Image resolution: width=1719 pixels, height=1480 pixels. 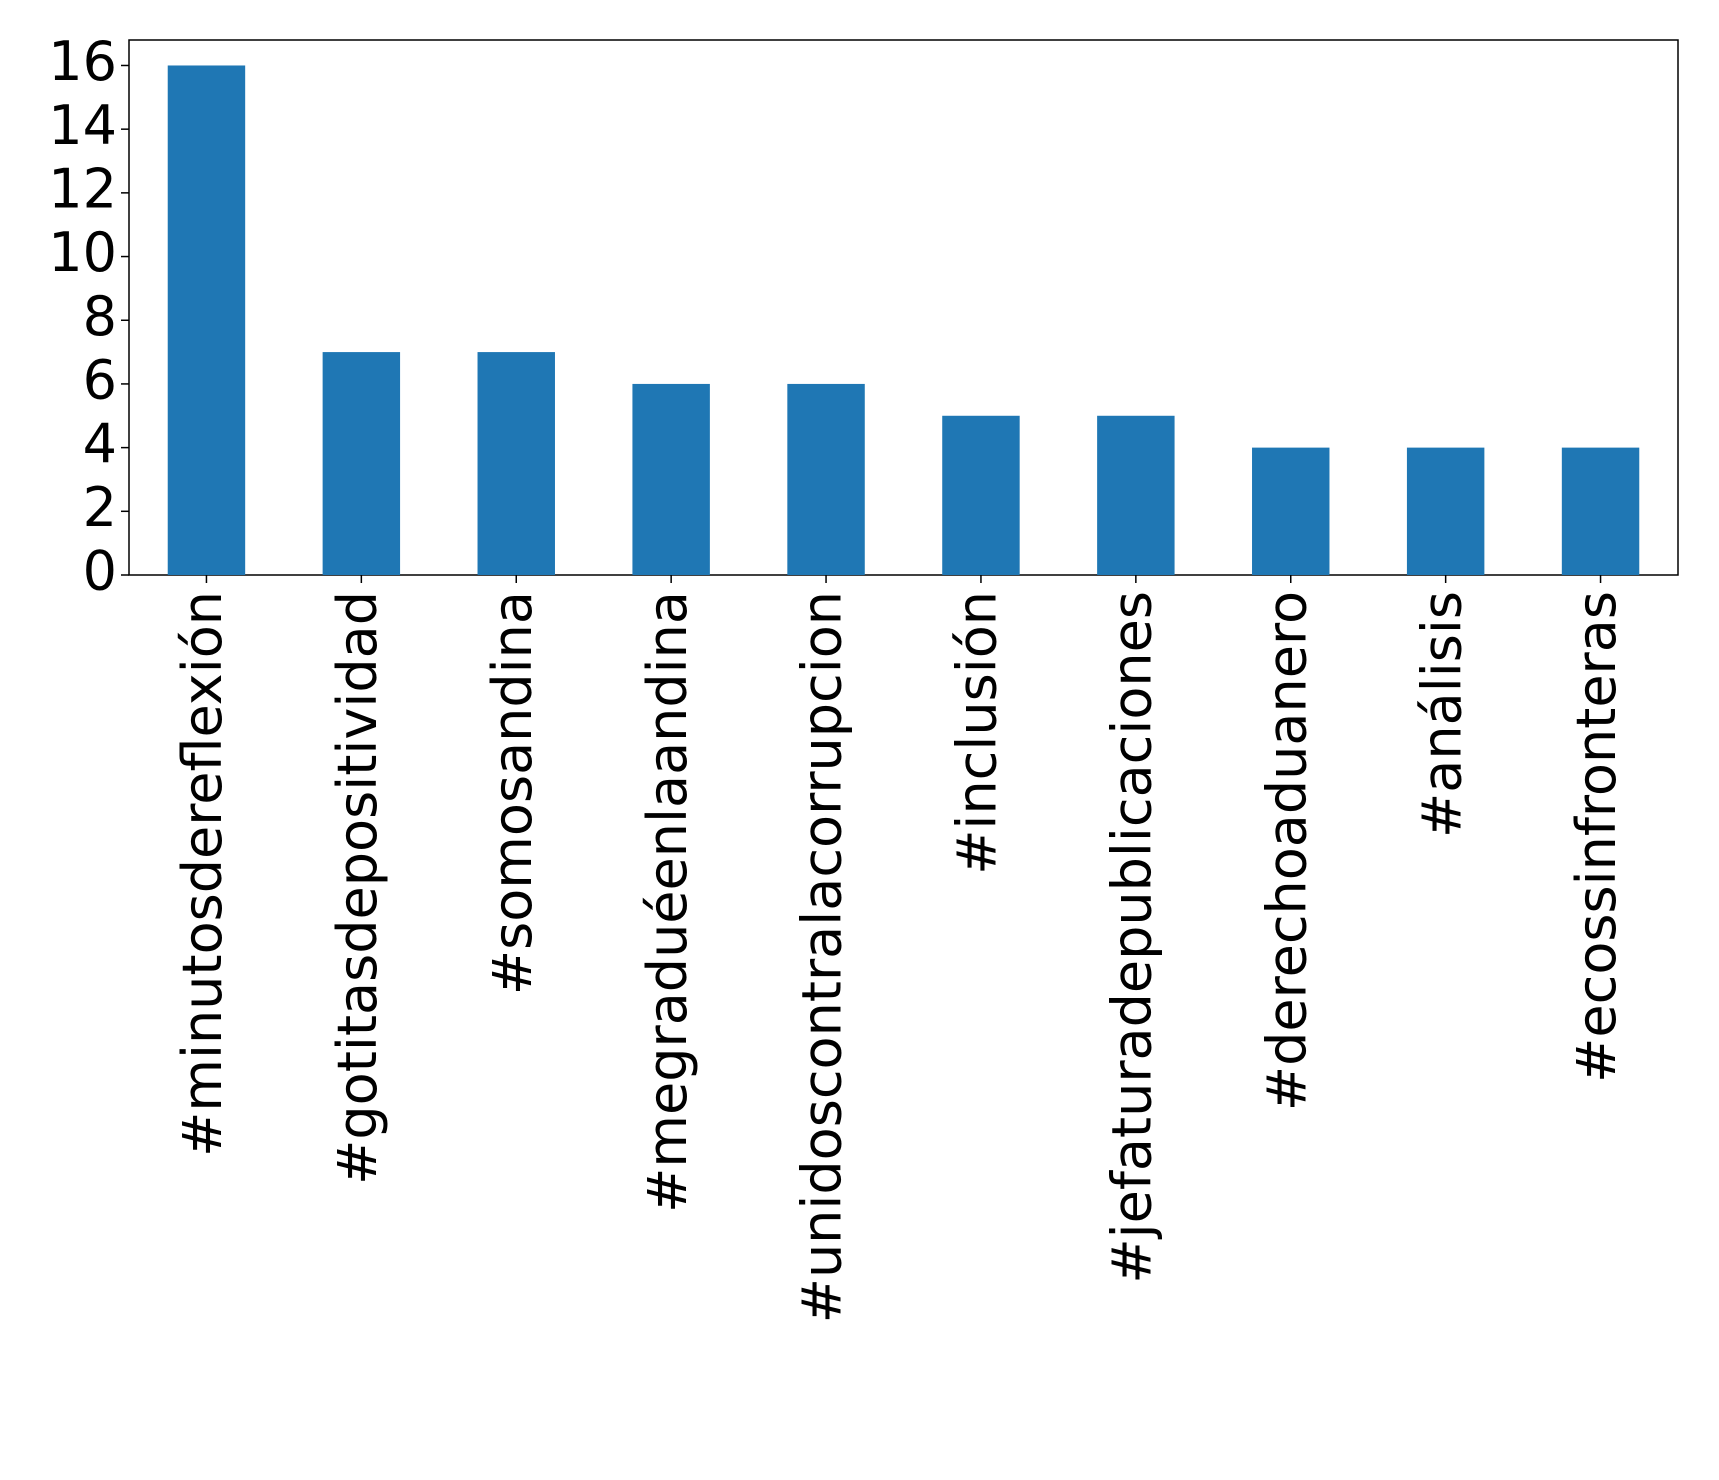 What do you see at coordinates (82, 252) in the screenshot?
I see `y-tick-label: 10` at bounding box center [82, 252].